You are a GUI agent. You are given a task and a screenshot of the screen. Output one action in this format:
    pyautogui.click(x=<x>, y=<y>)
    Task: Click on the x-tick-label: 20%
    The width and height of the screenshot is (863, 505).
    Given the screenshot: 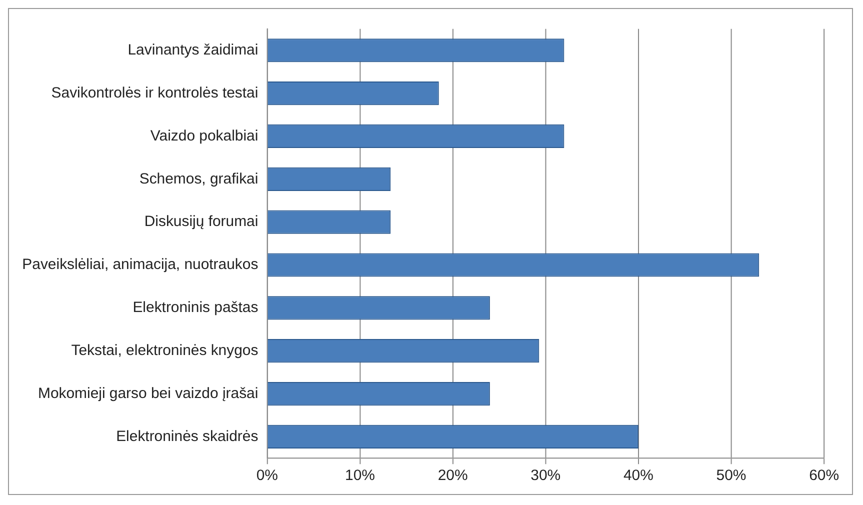 What is the action you would take?
    pyautogui.click(x=453, y=475)
    